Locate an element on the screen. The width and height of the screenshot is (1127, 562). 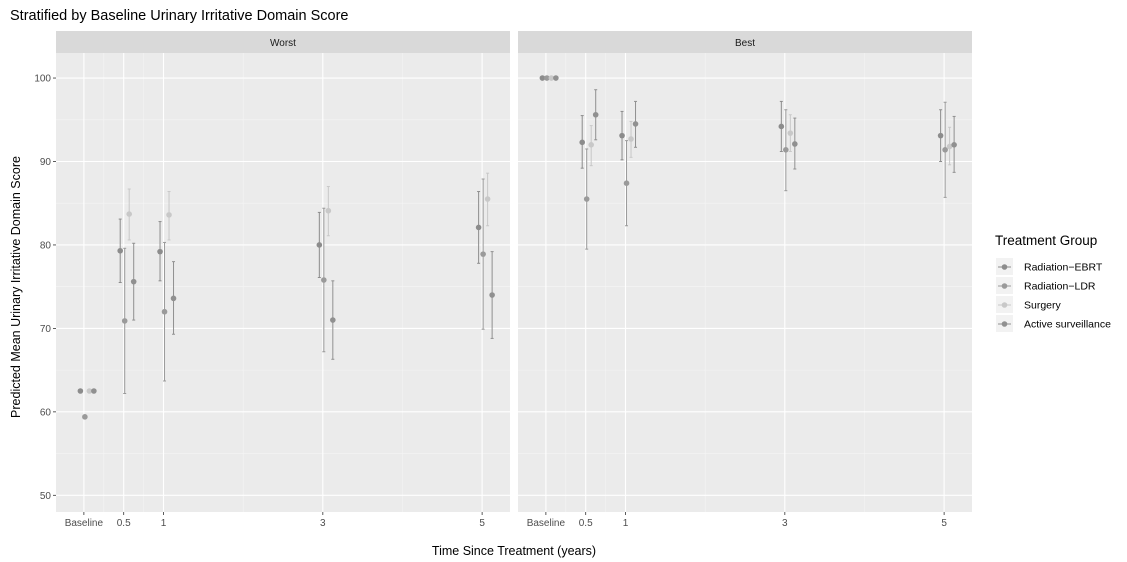
legend-item: Radiation−EBRT is located at coordinates (1049, 266).